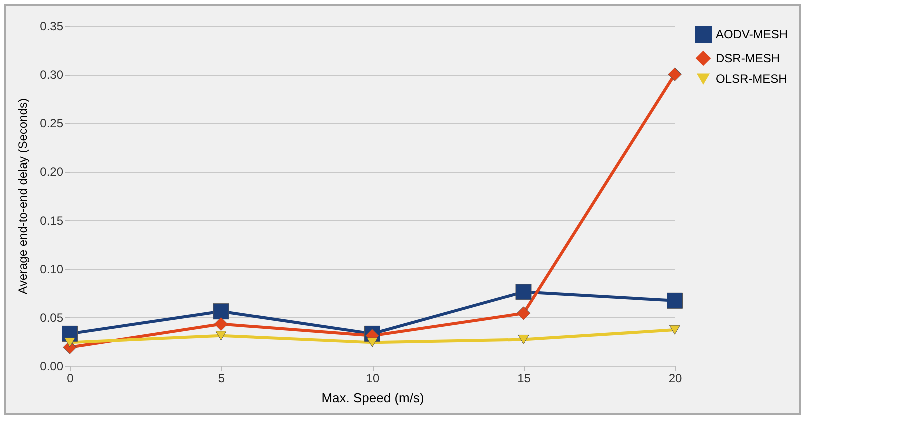 This screenshot has width=914, height=437. I want to click on legend-label: DSR-MESH, so click(748, 59).